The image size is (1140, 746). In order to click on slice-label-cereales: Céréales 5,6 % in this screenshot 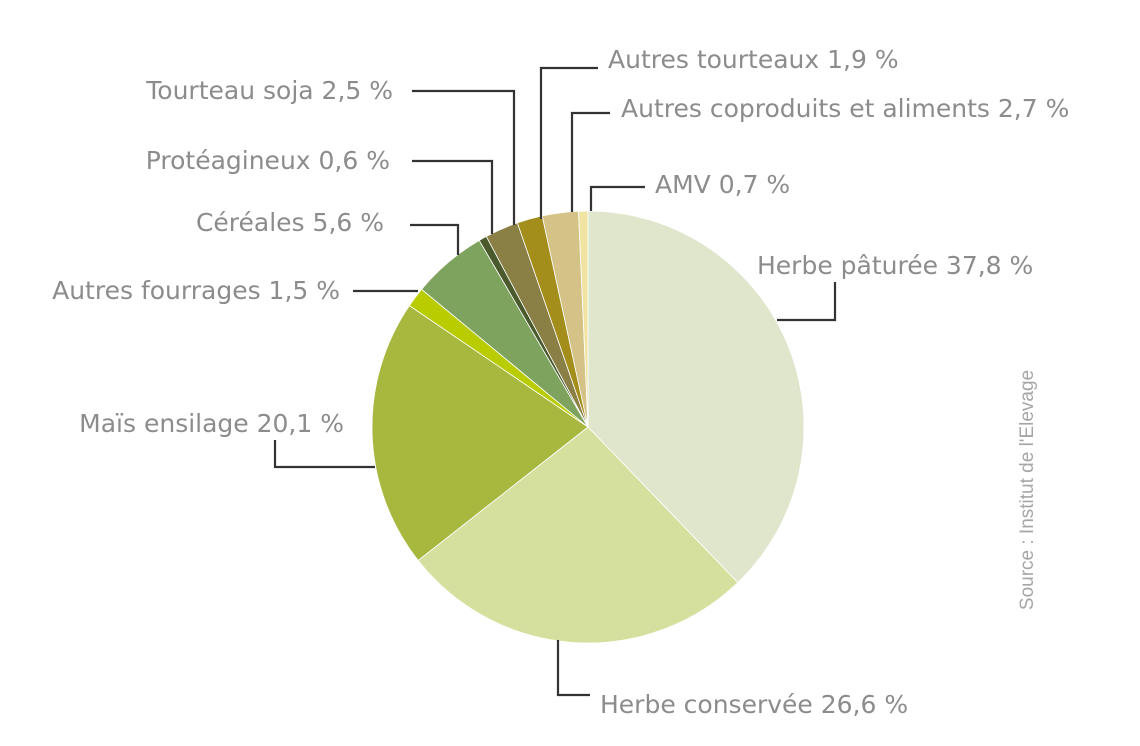, I will do `click(290, 222)`.